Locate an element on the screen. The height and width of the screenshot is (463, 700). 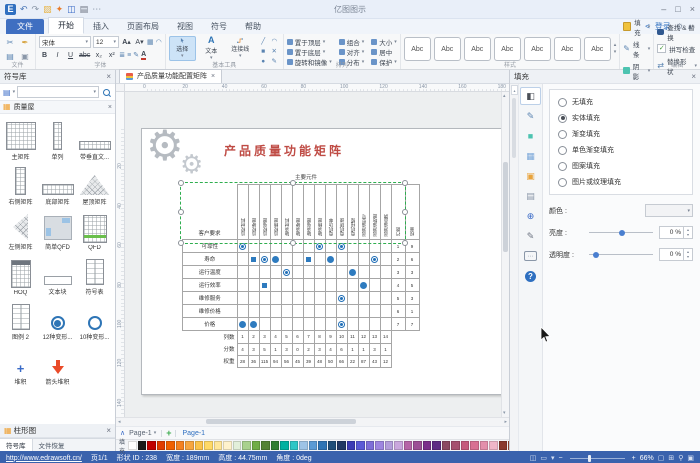
symbol-item: 单列 is located at coordinates (57, 140).